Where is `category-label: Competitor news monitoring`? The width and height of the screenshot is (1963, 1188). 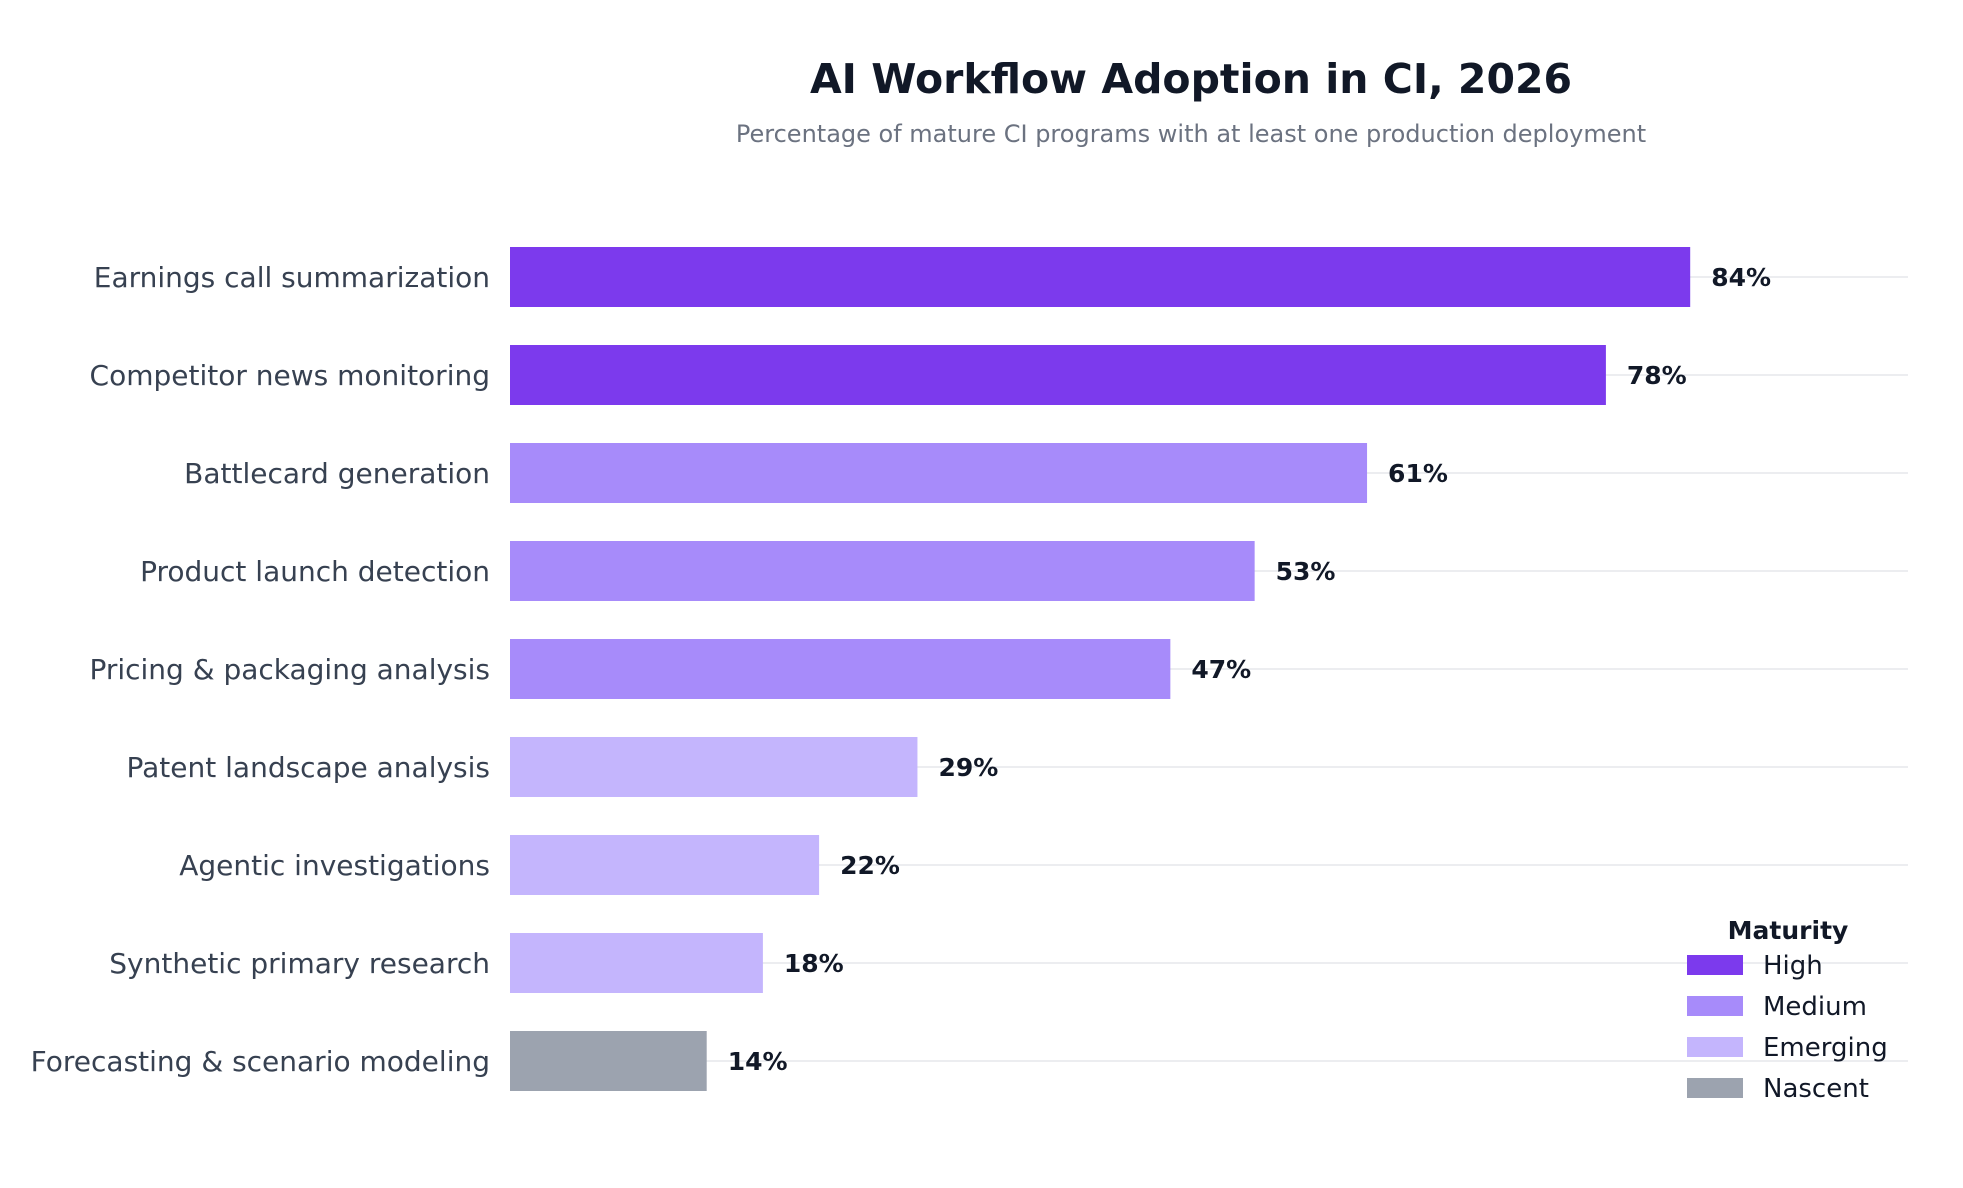 category-label: Competitor news monitoring is located at coordinates (290, 375).